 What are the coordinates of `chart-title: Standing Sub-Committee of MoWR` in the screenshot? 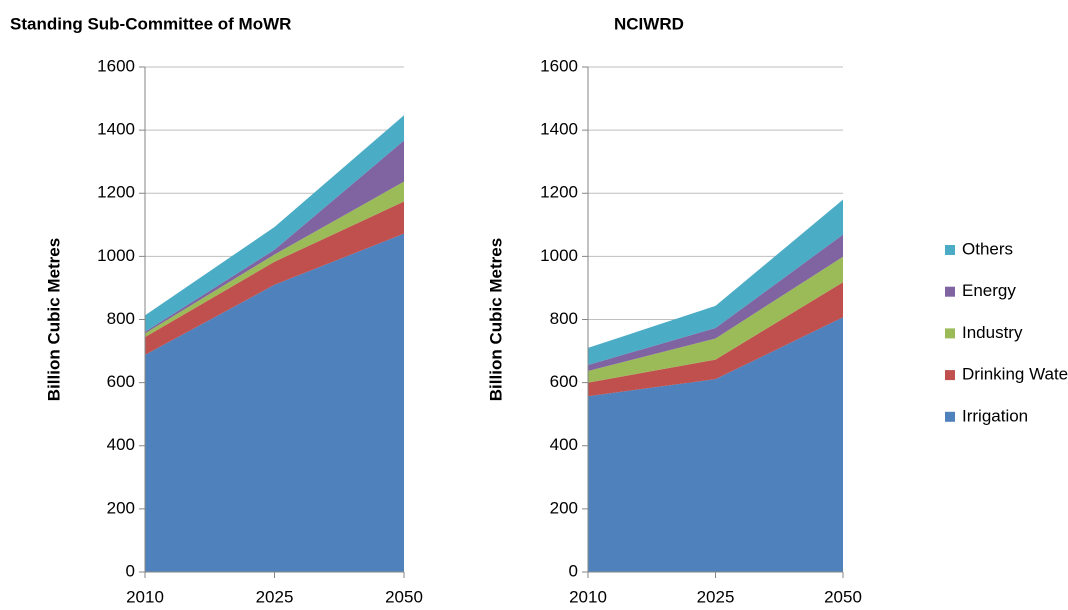 It's located at (150, 23).